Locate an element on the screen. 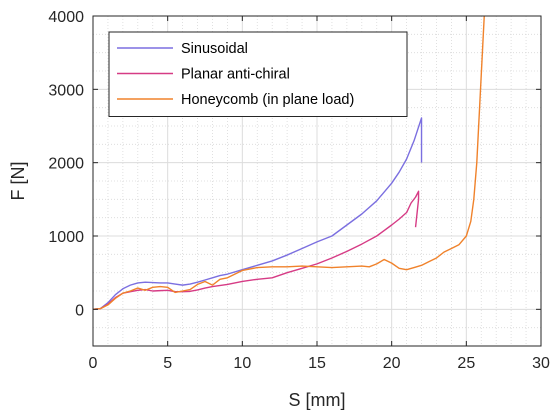  x-tick-label: 5 is located at coordinates (167, 363).